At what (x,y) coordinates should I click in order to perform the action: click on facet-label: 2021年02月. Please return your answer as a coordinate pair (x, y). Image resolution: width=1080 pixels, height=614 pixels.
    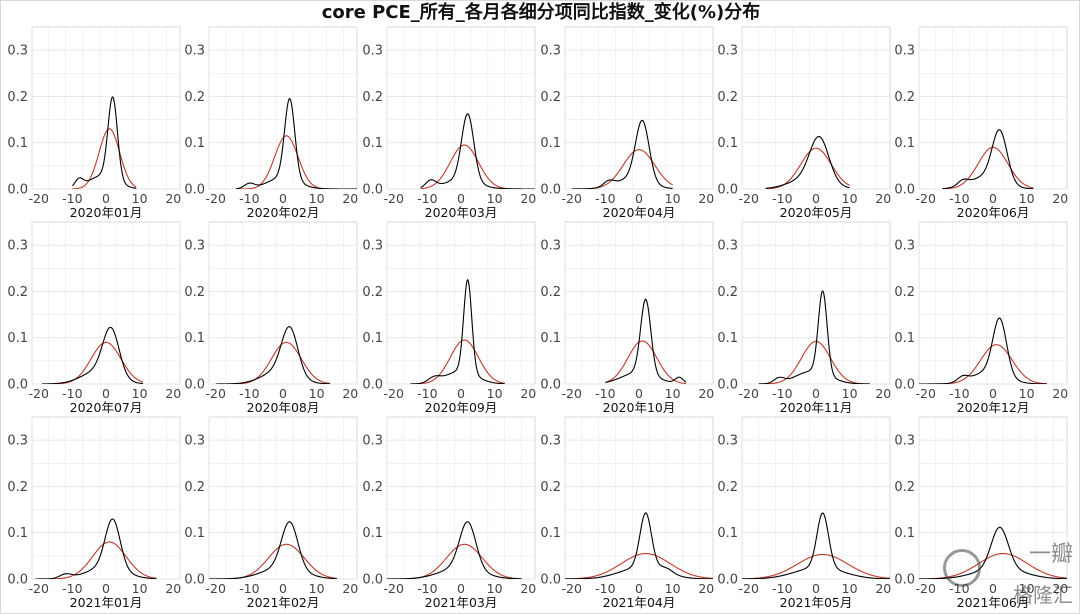
    Looking at the image, I should click on (283, 602).